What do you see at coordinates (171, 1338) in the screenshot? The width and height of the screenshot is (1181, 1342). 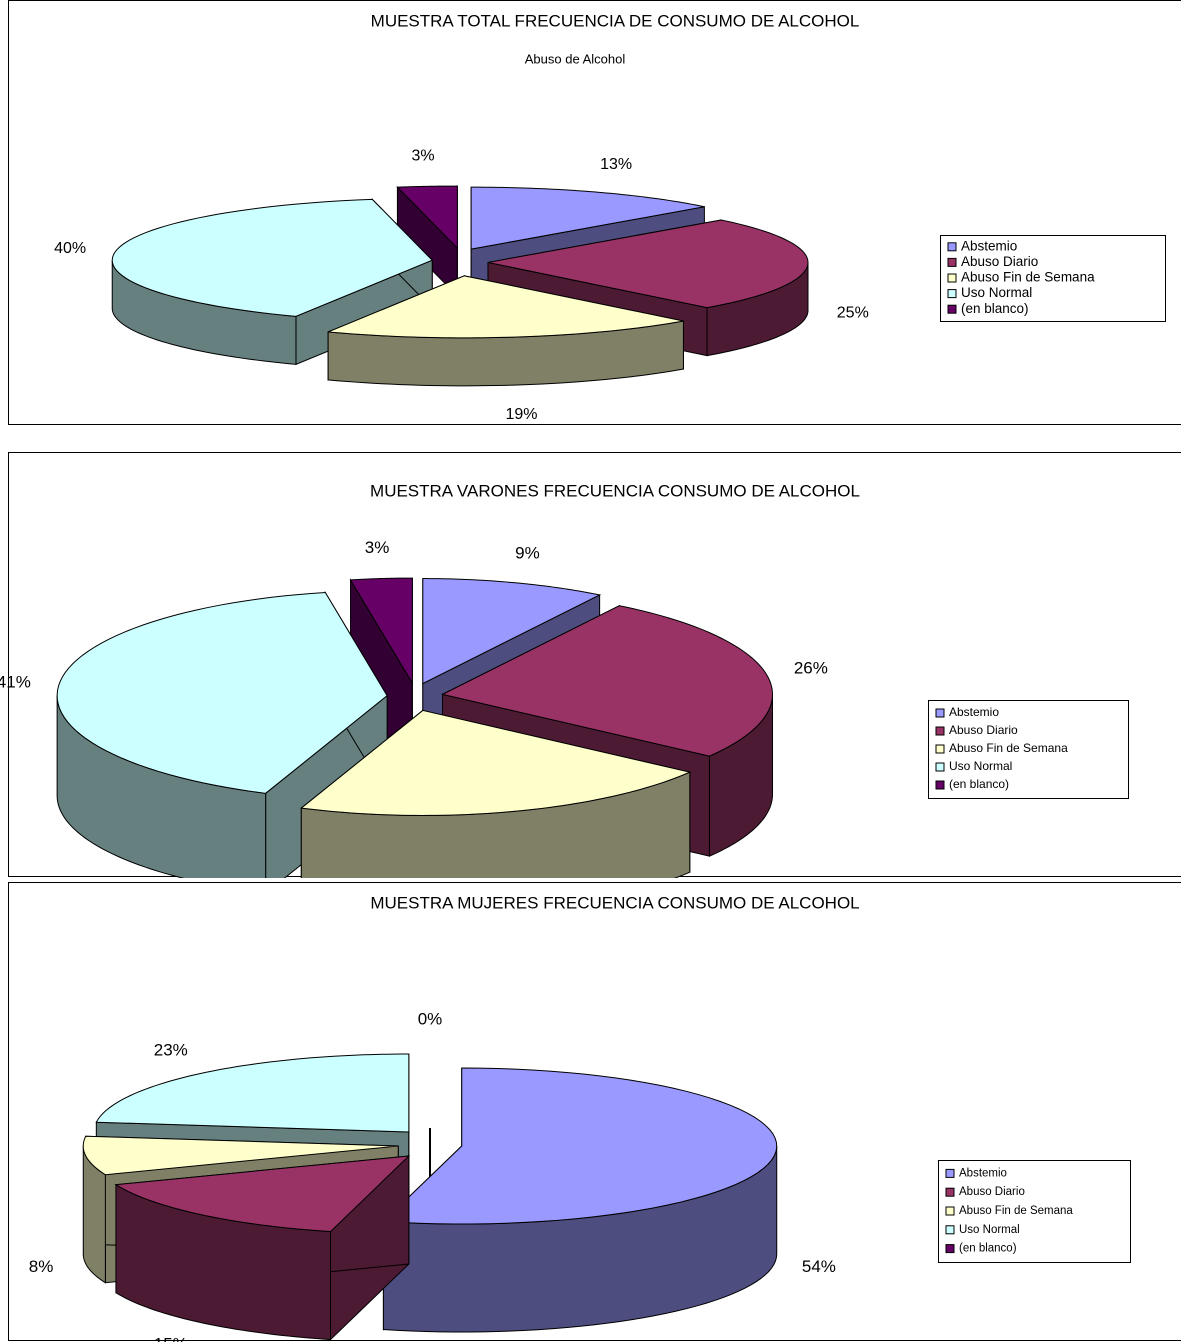 I see `data-label: 15%` at bounding box center [171, 1338].